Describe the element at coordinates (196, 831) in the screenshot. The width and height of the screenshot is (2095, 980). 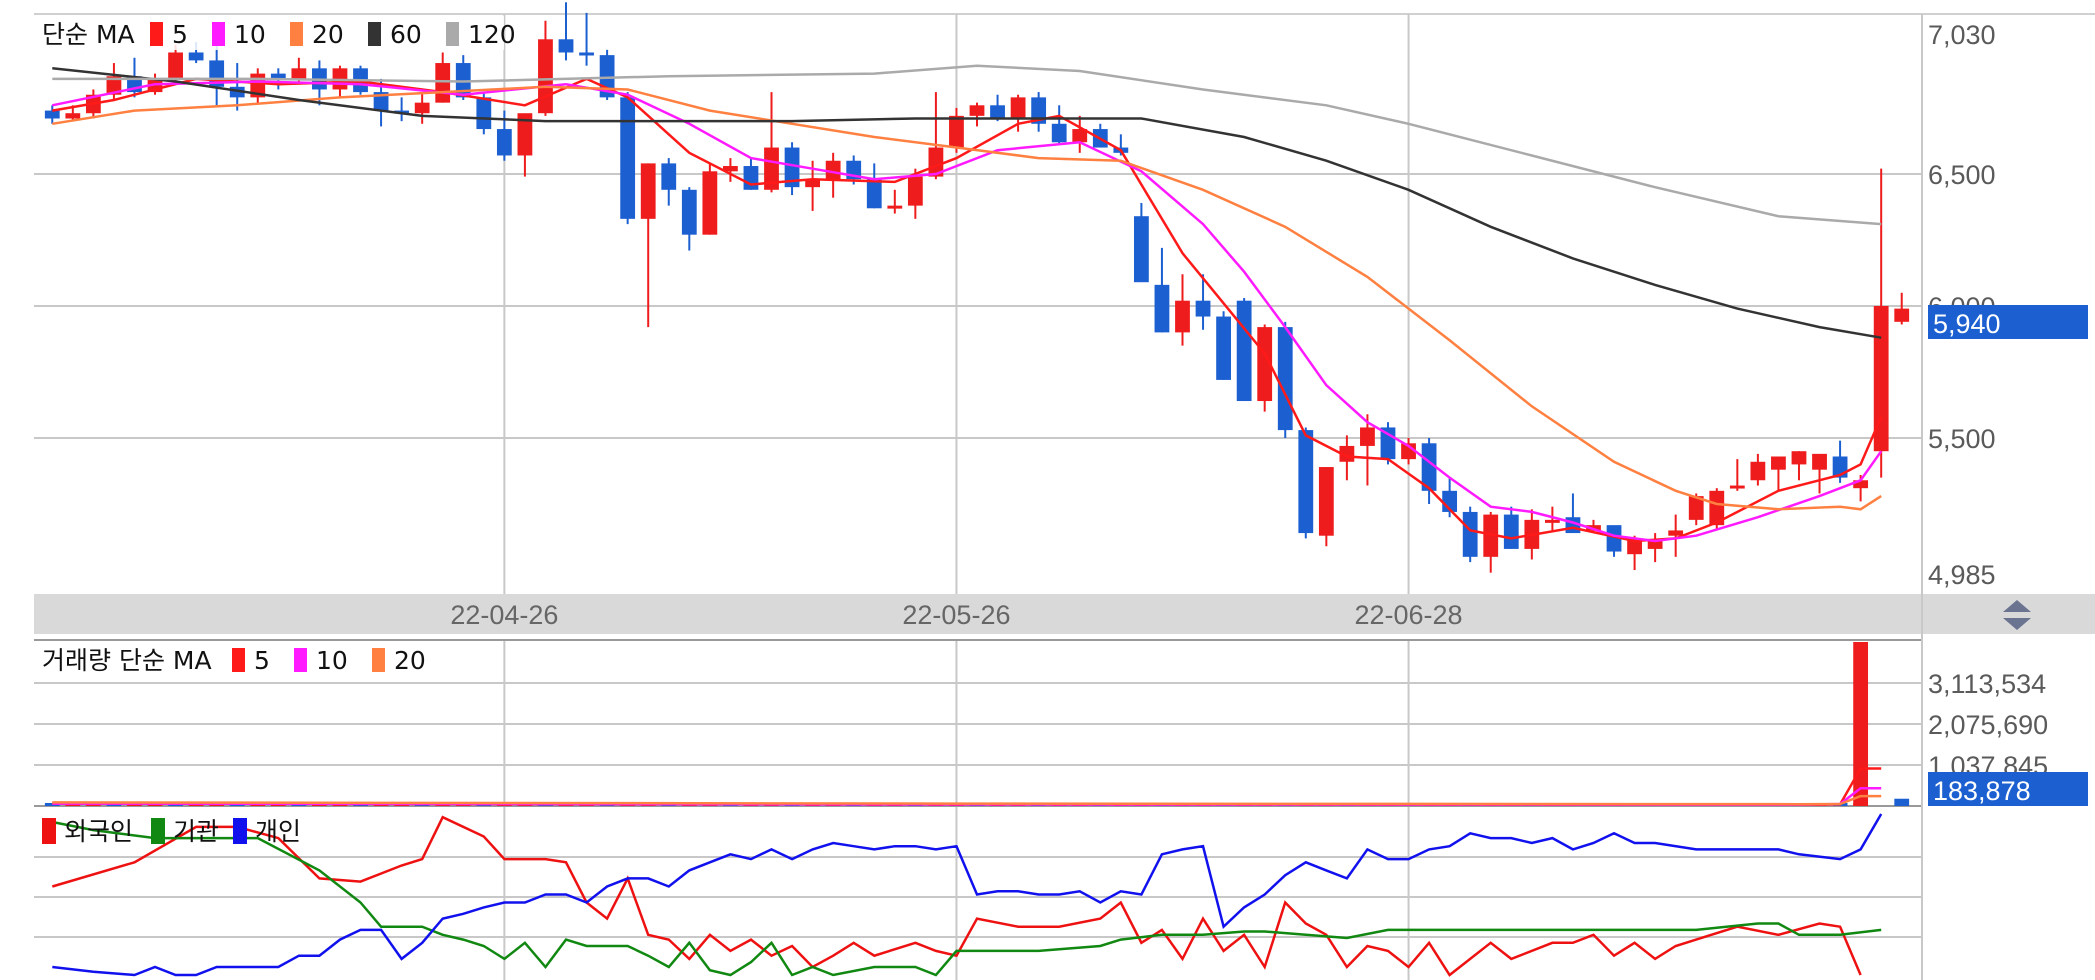
I see `investor-legend-label: 기관` at that location.